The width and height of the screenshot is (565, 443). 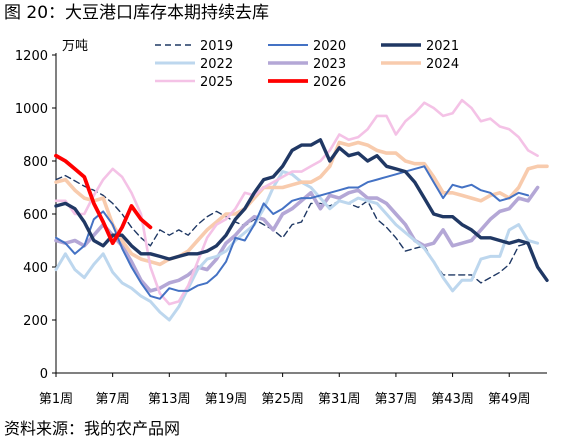 What do you see at coordinates (35, 321) in the screenshot?
I see `y-tick-label: 200` at bounding box center [35, 321].